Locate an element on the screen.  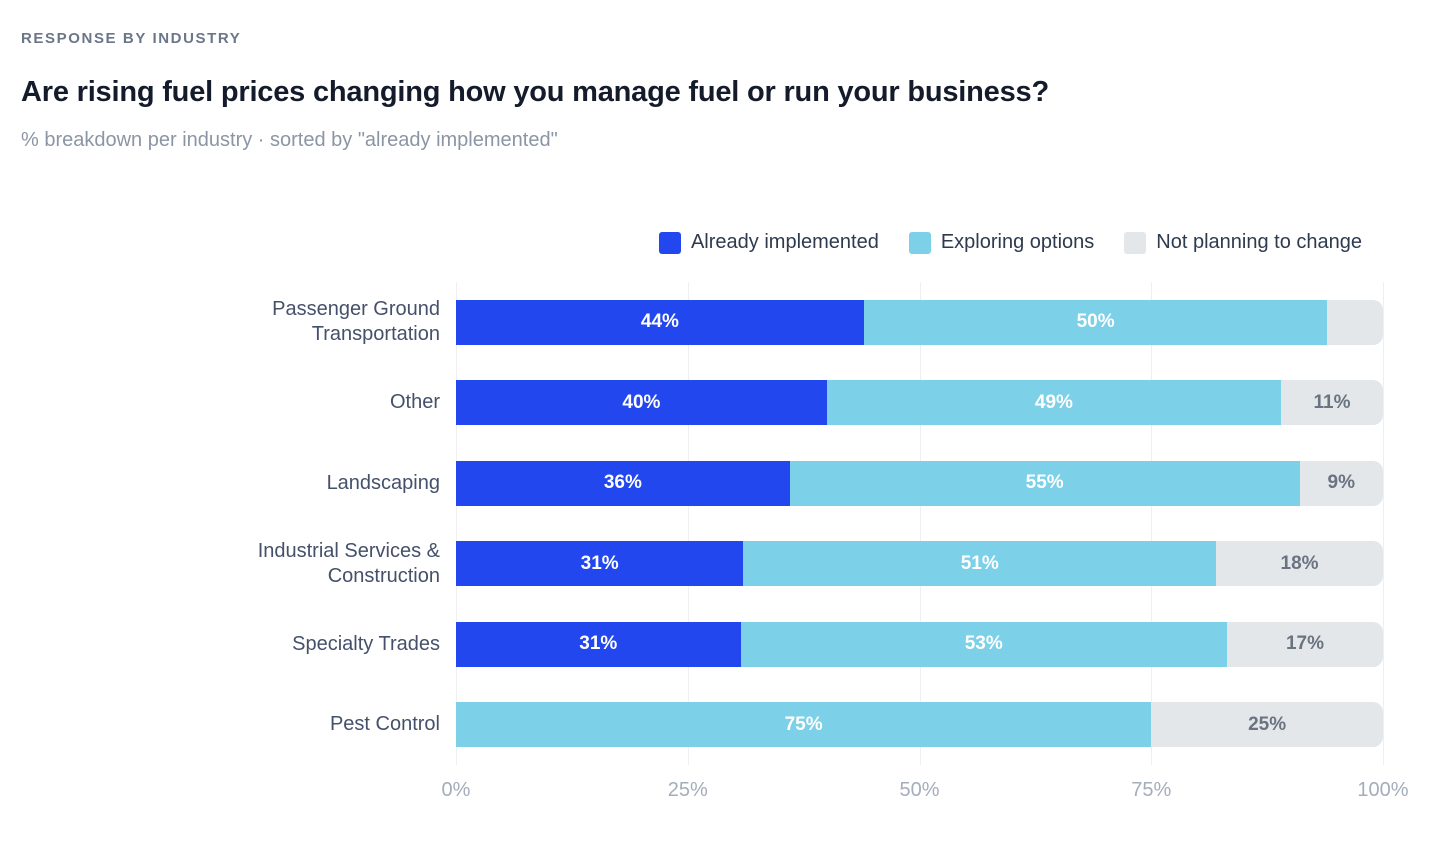
legend-label: Exploring options is located at coordinates (1017, 242).